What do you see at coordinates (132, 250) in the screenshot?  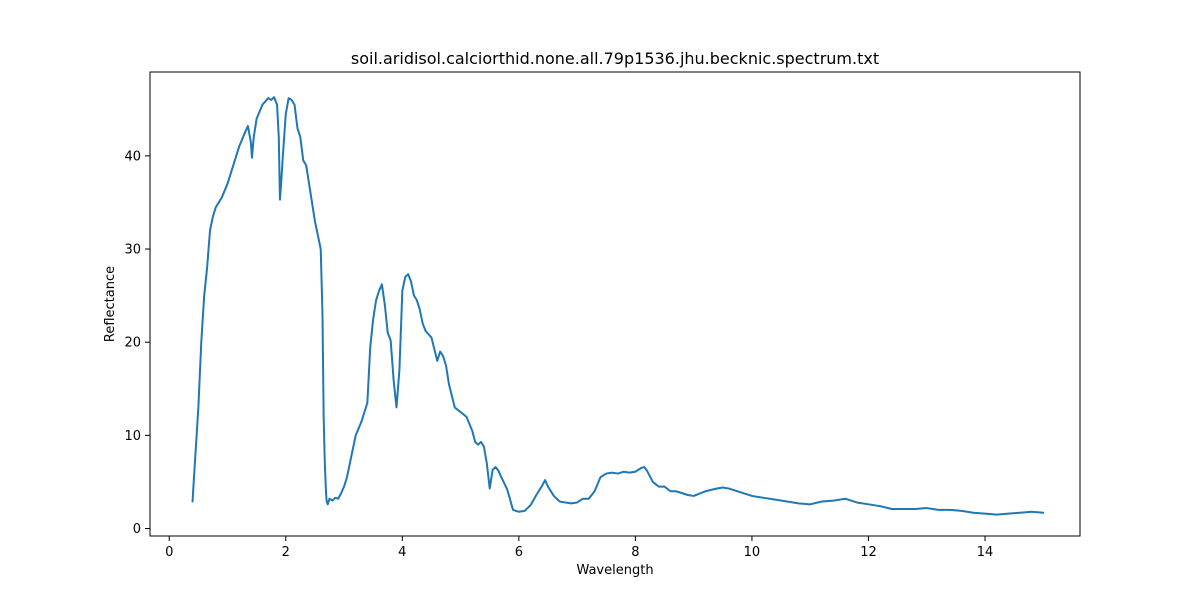 I see `y-tick-label: 30` at bounding box center [132, 250].